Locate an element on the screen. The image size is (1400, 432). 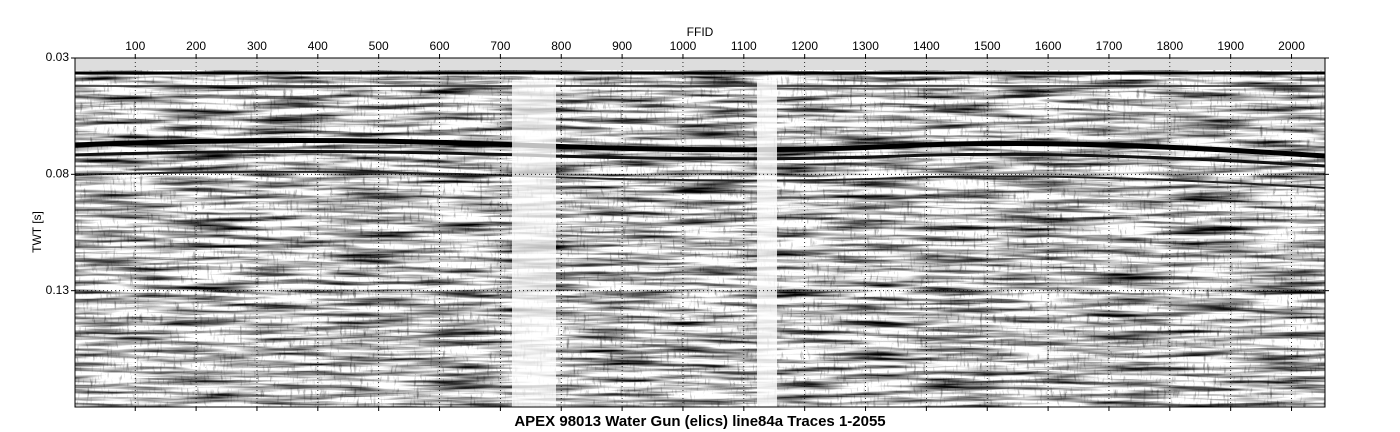
x-tick-label: 700 is located at coordinates (500, 46).